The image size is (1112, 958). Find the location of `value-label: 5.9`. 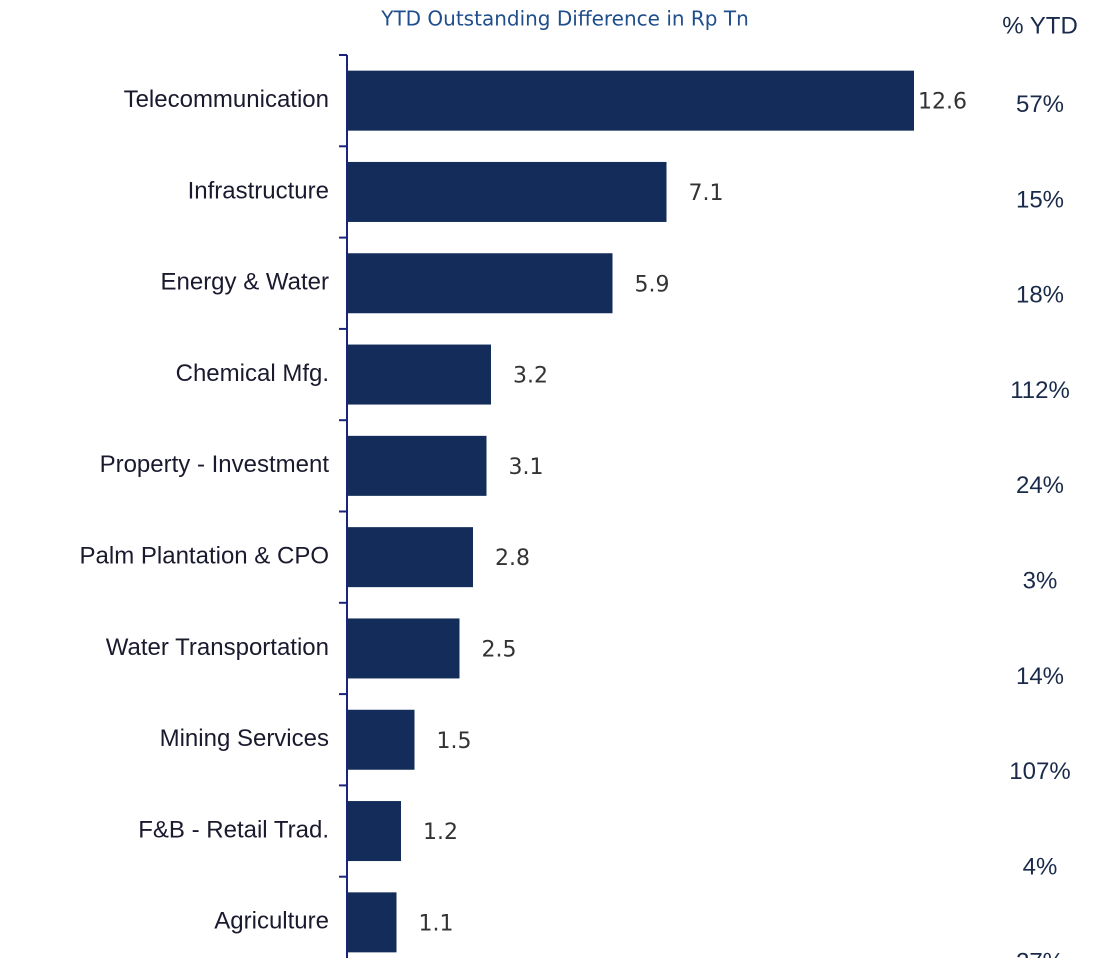

value-label: 5.9 is located at coordinates (652, 284).